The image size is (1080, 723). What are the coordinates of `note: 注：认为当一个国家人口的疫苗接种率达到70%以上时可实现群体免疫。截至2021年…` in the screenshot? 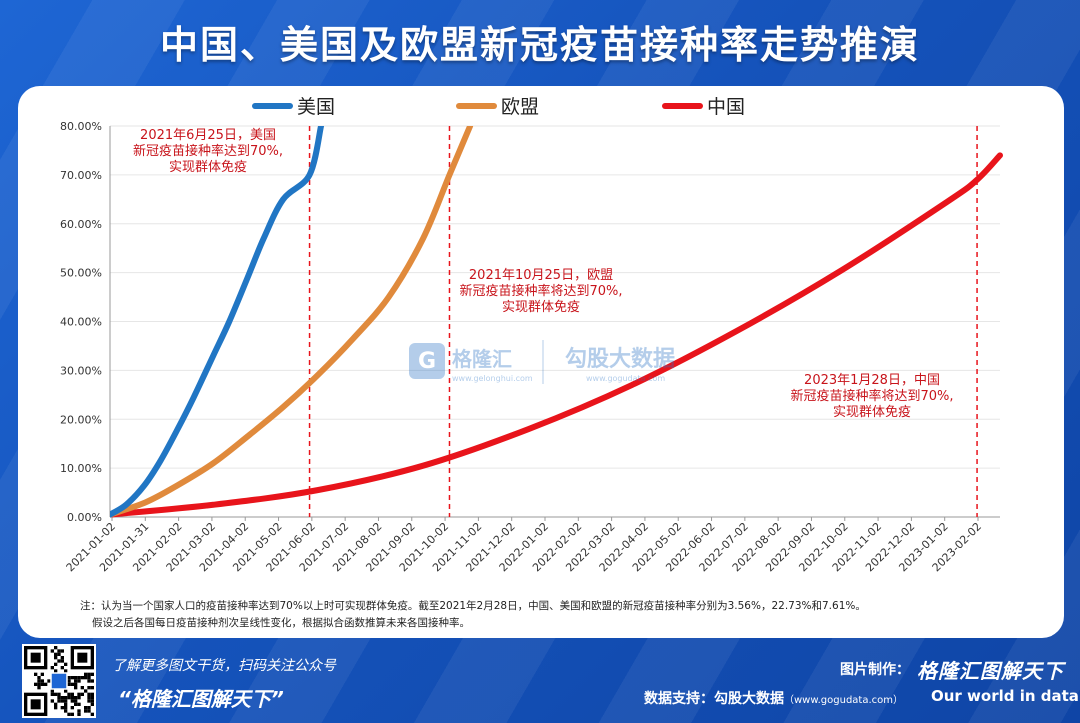 It's located at (473, 614).